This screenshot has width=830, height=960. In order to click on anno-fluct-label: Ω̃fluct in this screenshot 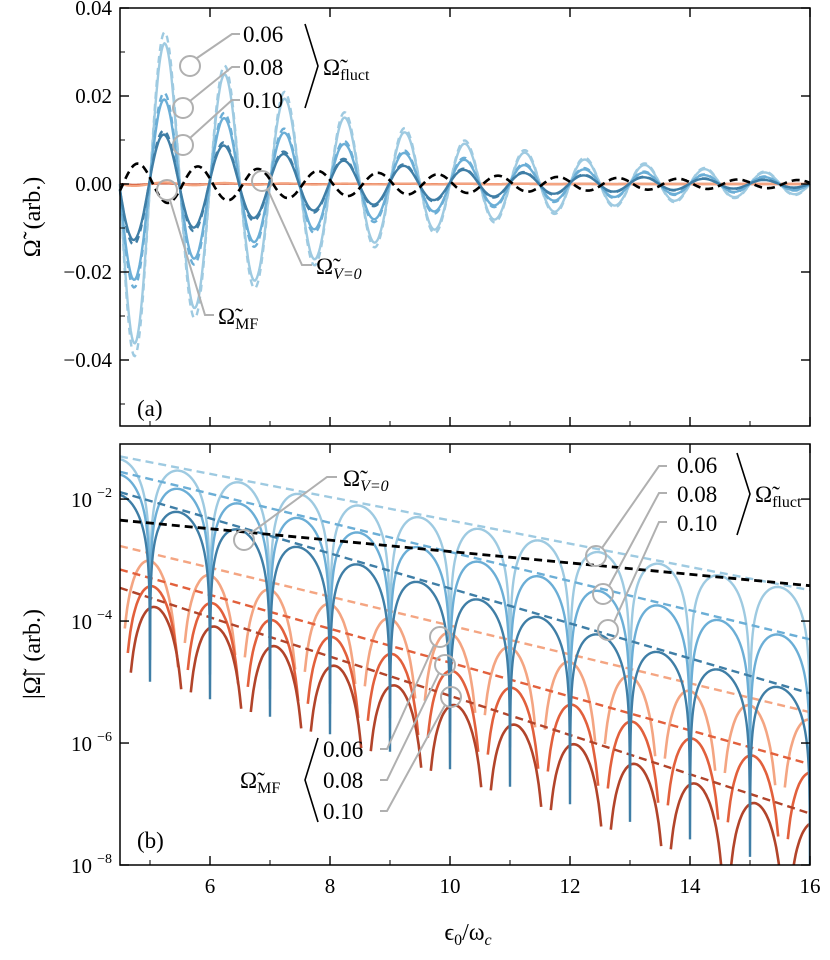, I will do `click(346, 69)`.